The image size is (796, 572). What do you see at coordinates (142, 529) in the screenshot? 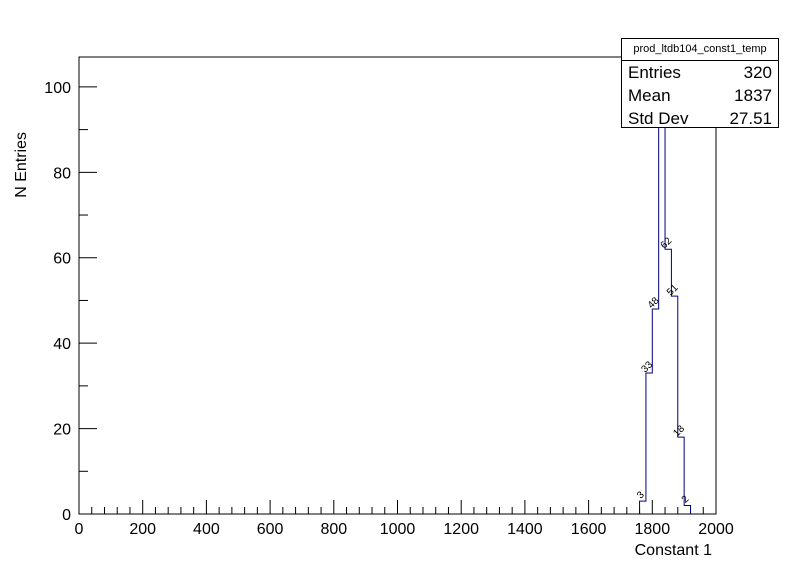
I see `x-tick-label: 200` at bounding box center [142, 529].